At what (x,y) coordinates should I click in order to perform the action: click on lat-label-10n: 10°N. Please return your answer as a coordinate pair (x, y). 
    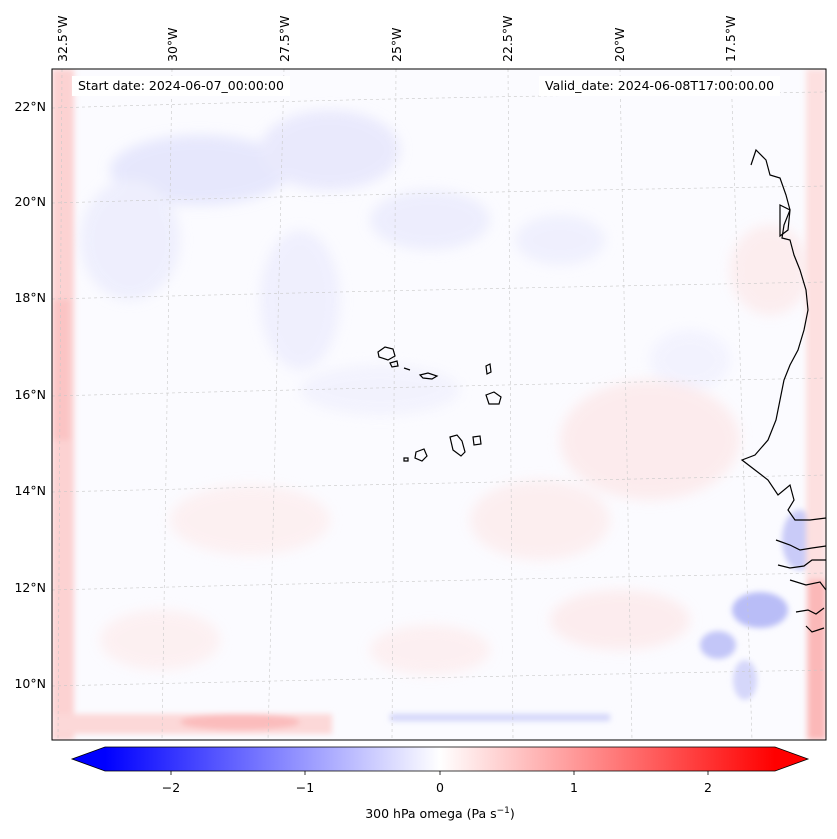
    Looking at the image, I should click on (30, 683).